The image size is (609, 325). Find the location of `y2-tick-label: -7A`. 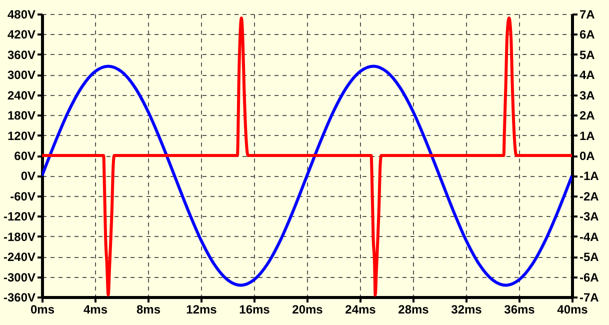

y2-tick-label: -7A is located at coordinates (590, 297).